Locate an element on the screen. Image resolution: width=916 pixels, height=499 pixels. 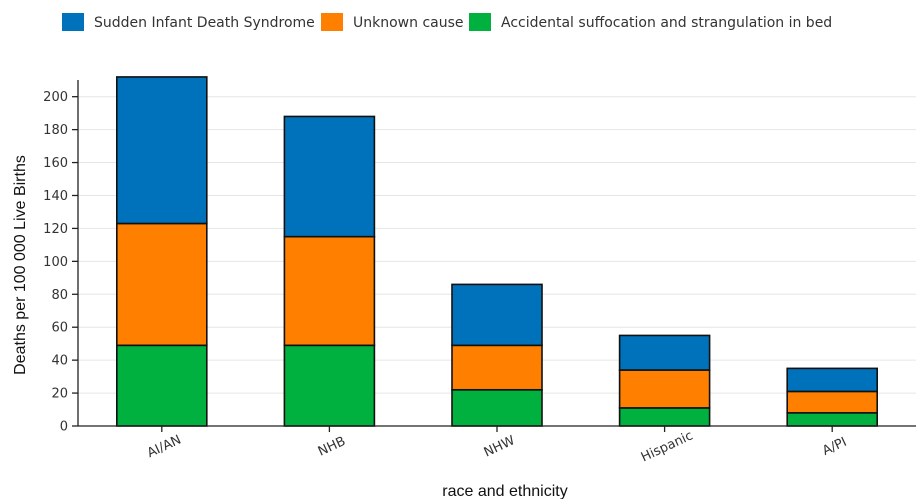
x-tick-label: NHW is located at coordinates (500, 446).